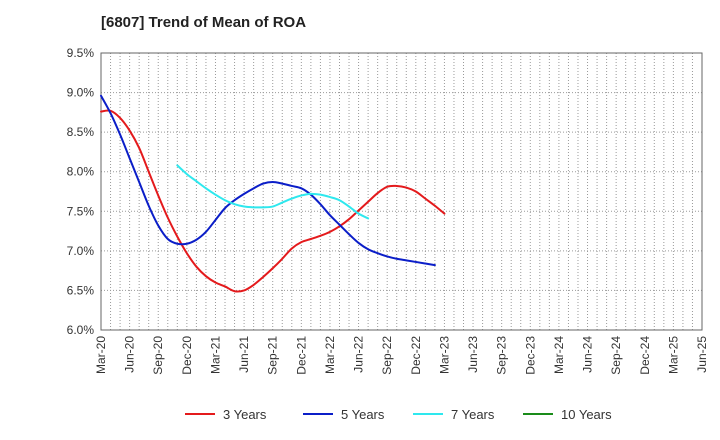  I want to click on x-tick-label: Sep-21, so click(273, 355).